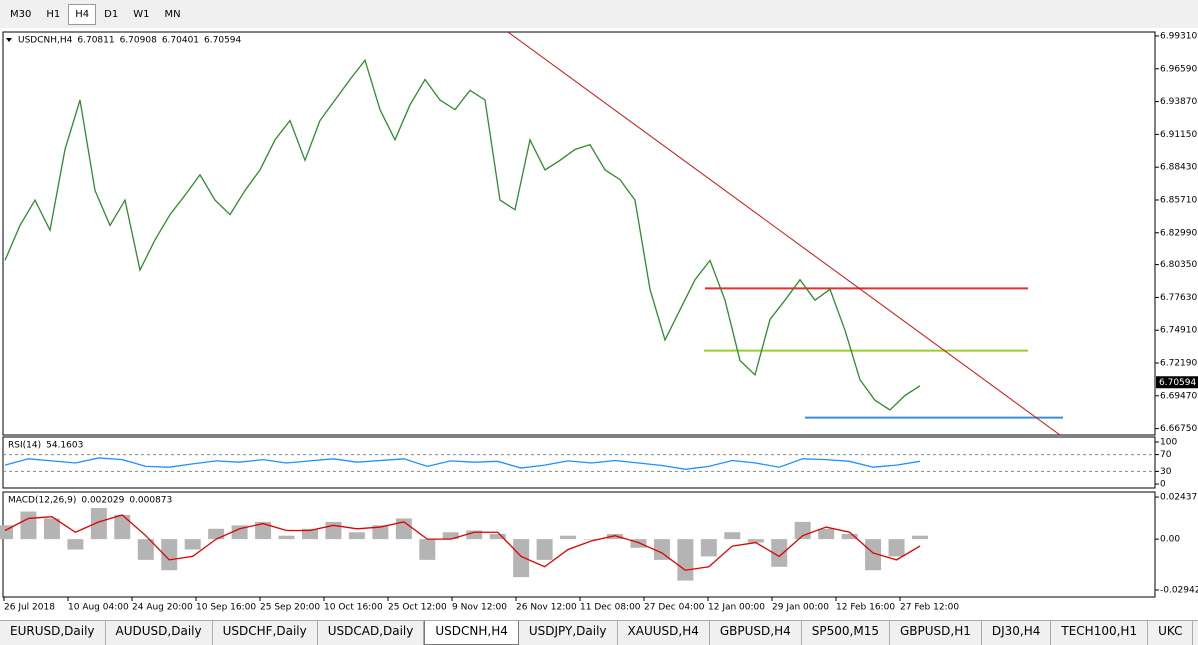 This screenshot has width=1198, height=645. What do you see at coordinates (417, 608) in the screenshot?
I see `x-tick-label: 25 Oct 12:00` at bounding box center [417, 608].